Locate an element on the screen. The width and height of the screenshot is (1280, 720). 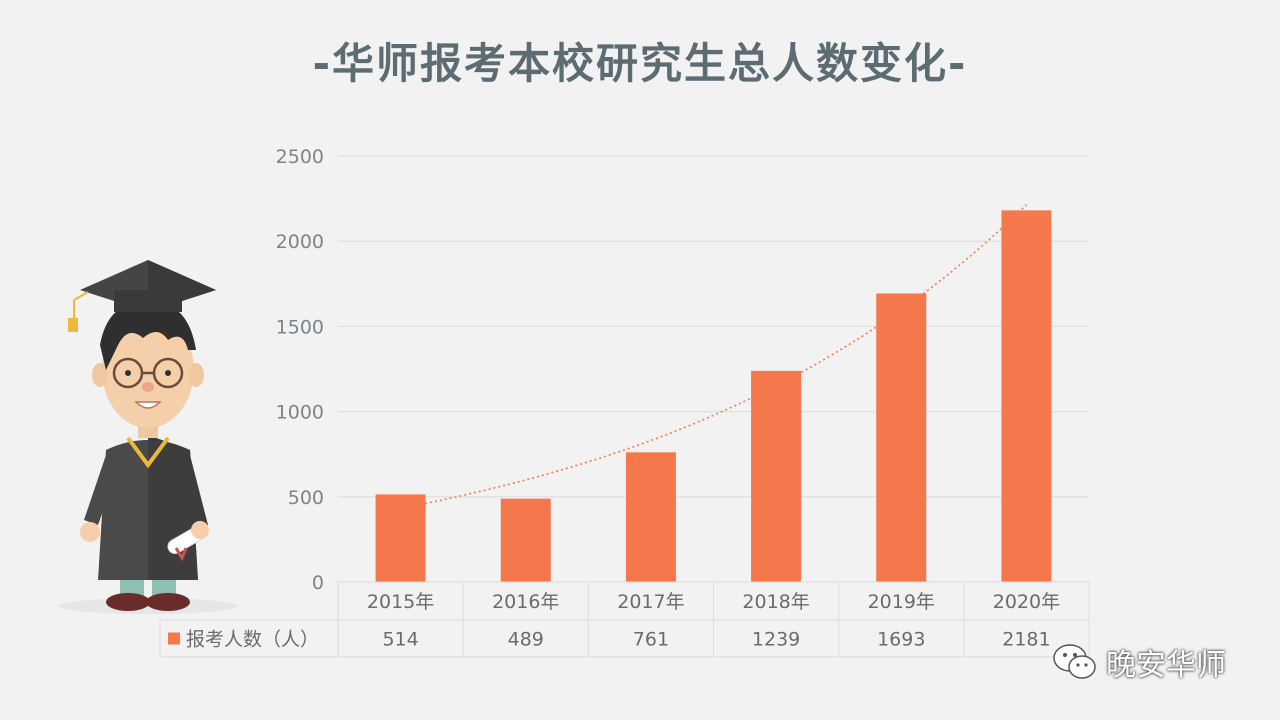
wechat-icon is located at coordinates (1074, 661).